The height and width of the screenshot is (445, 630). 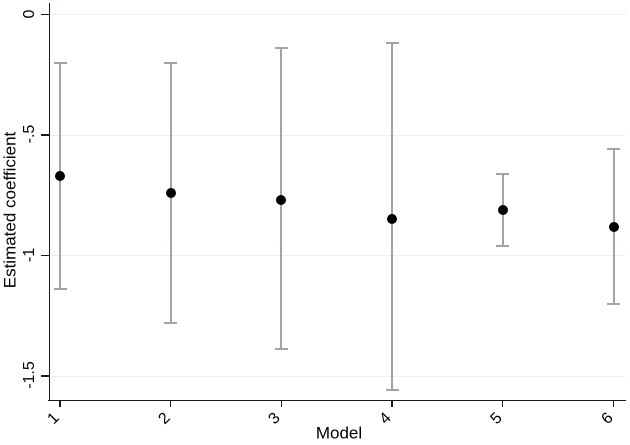 I want to click on x-tick-label: 2, so click(x=164, y=418).